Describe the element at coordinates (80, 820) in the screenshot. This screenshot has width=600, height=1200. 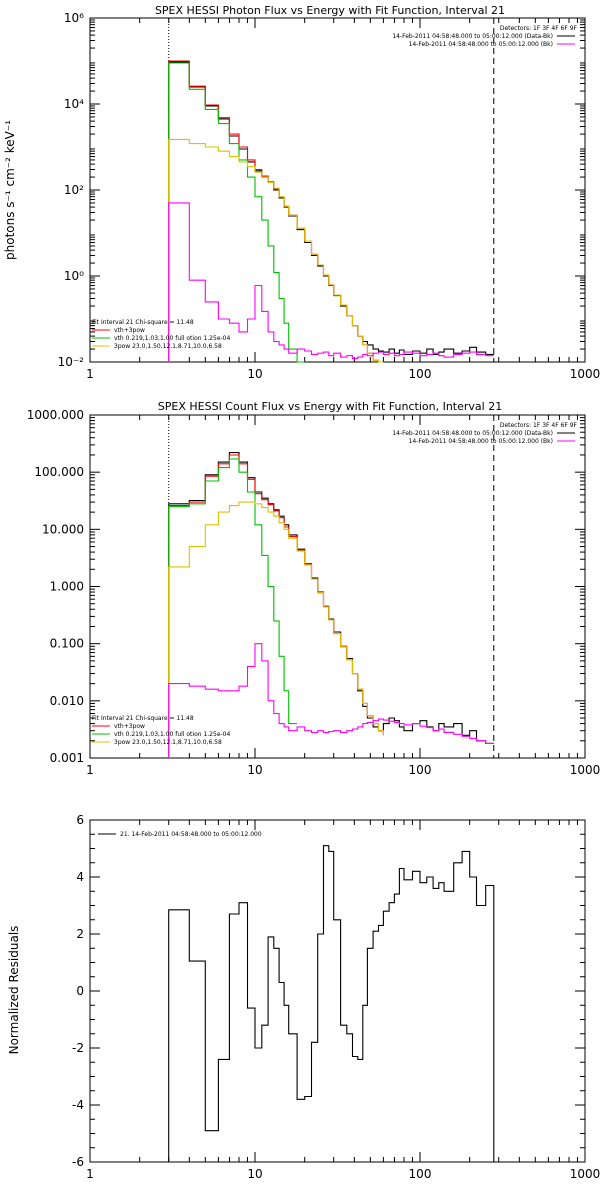
I see `y-tick-label: 6` at that location.